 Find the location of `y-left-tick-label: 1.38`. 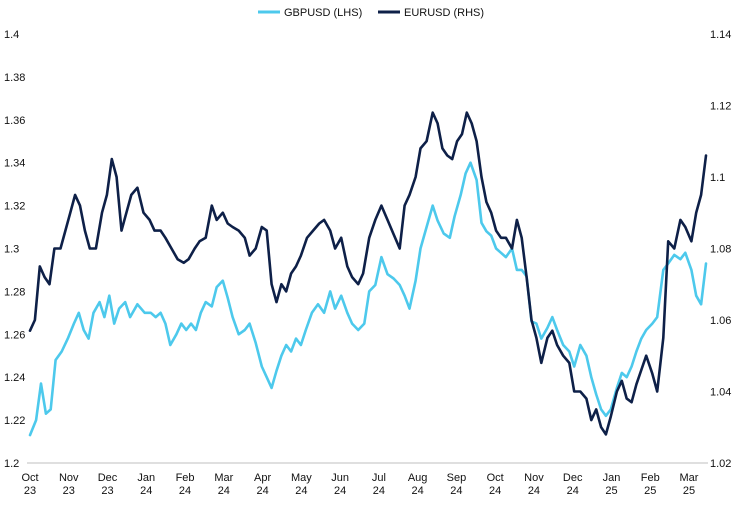

y-left-tick-label: 1.38 is located at coordinates (14, 78).